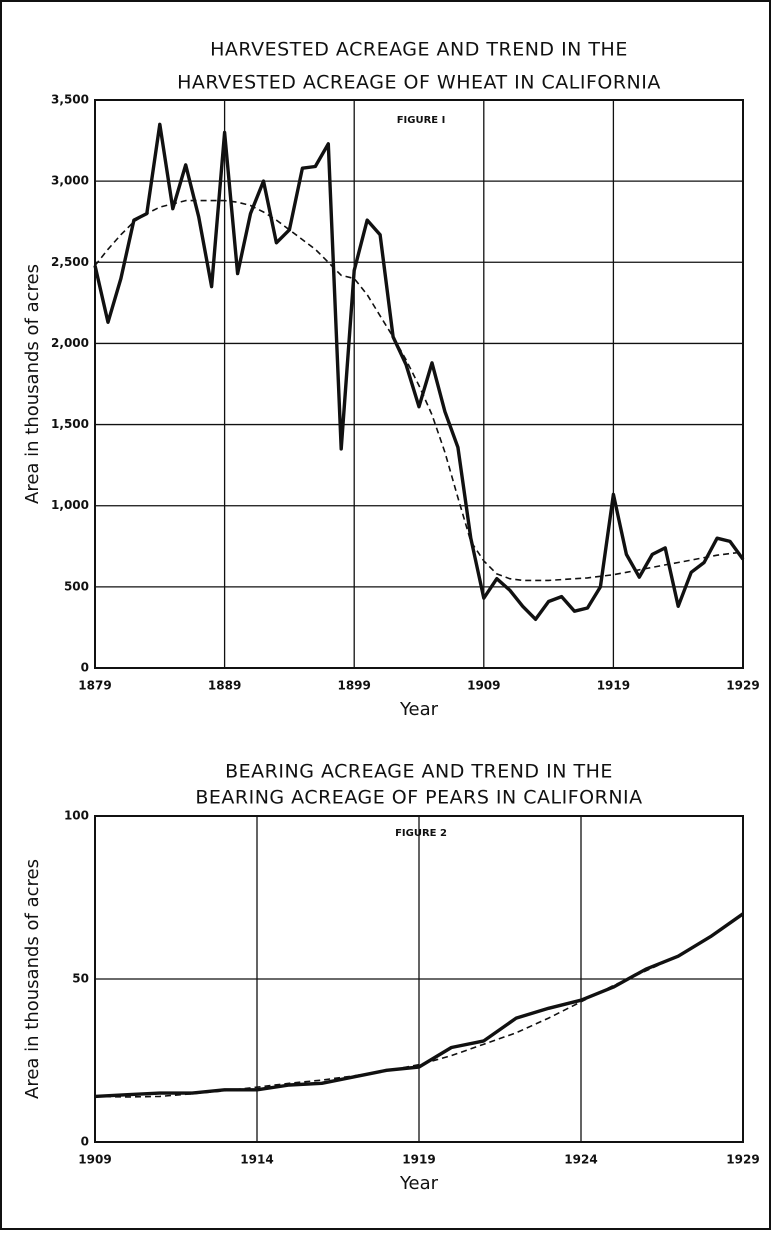  Describe the element at coordinates (70, 424) in the screenshot. I see `y-tick-label: 1,500` at that location.